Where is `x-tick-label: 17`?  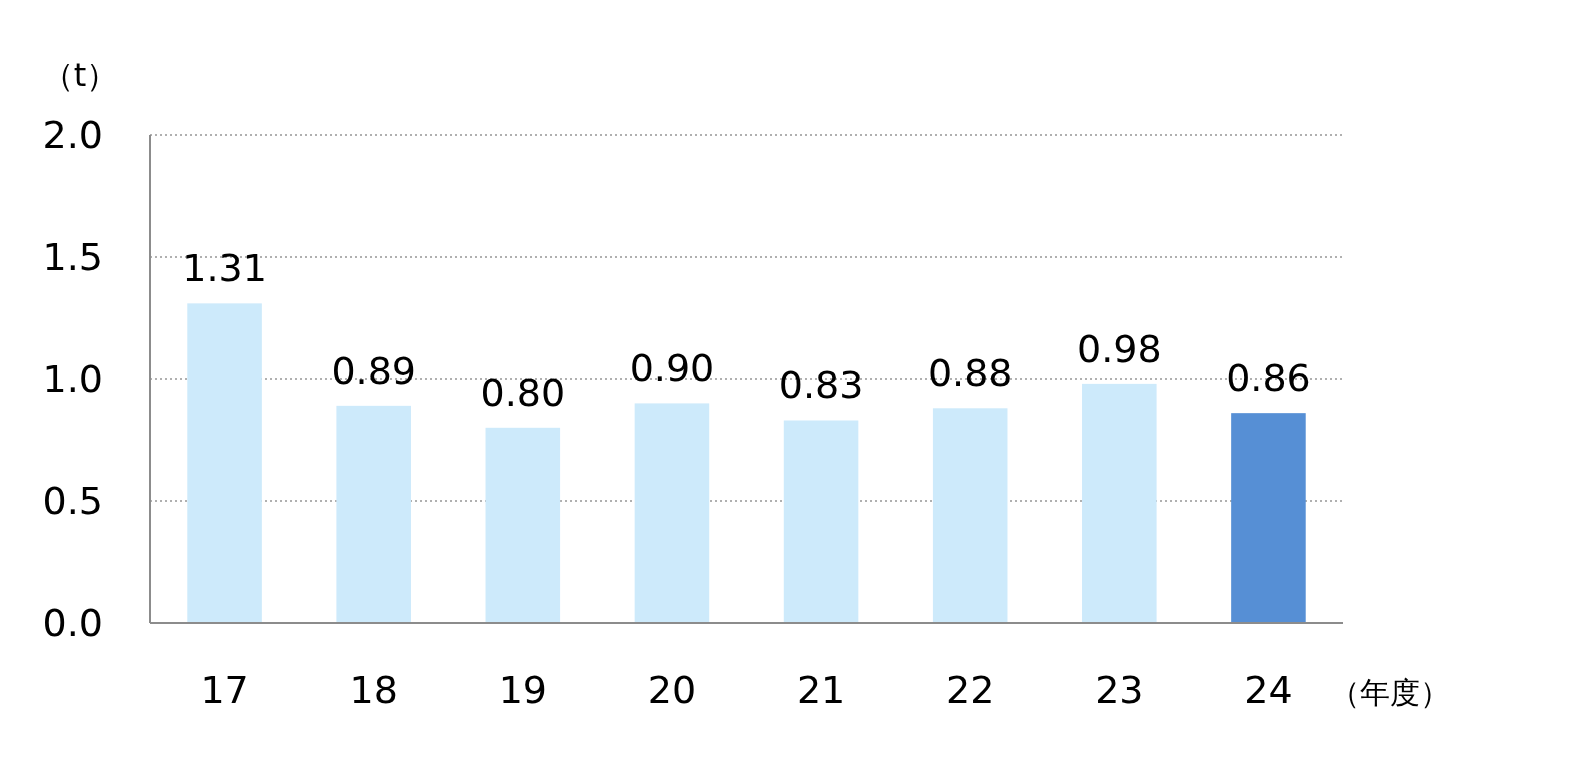 x-tick-label: 17 is located at coordinates (224, 690).